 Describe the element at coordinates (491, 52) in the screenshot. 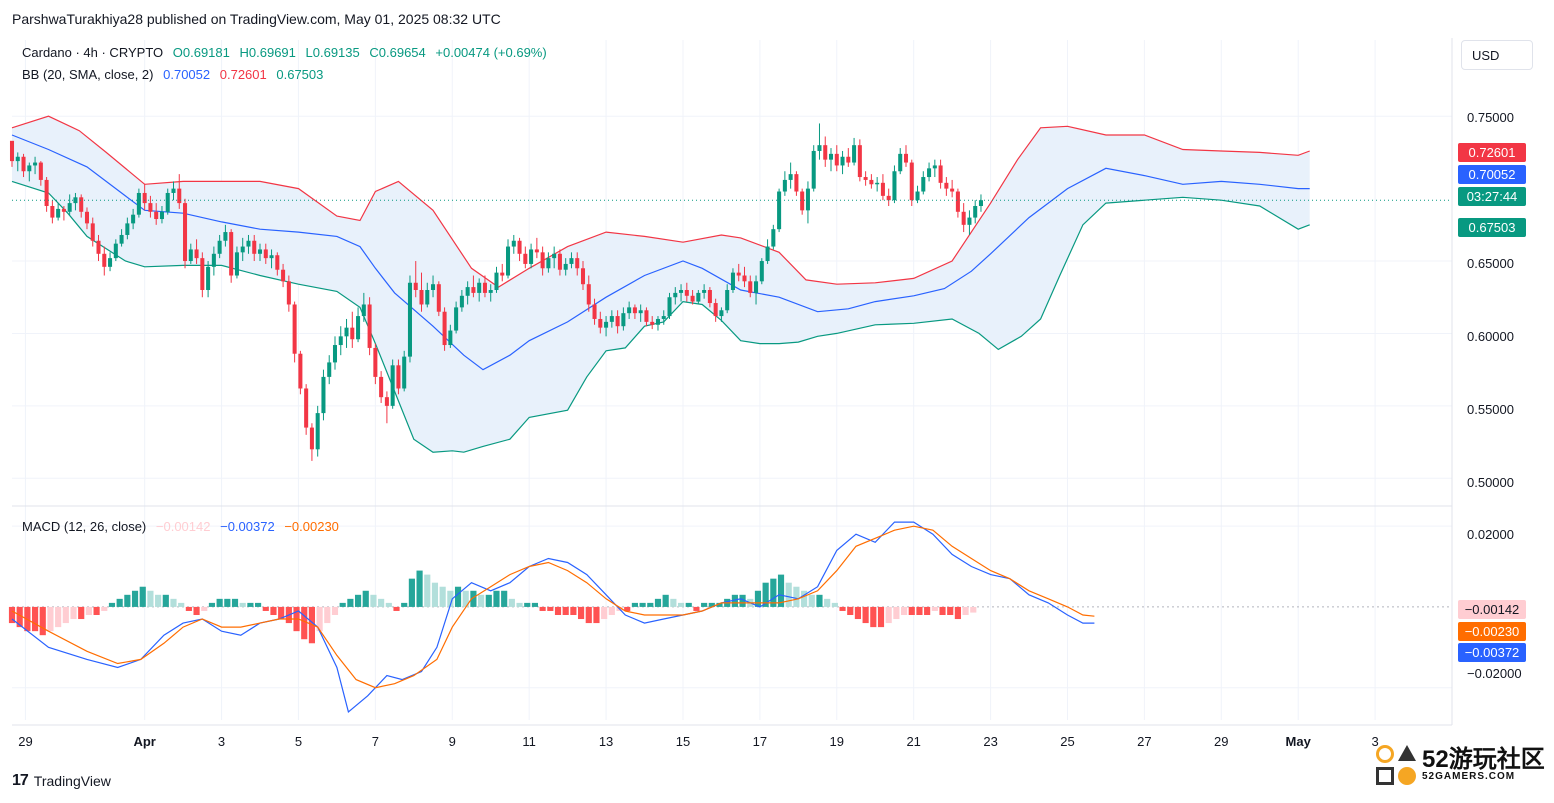

I see `change-value: +0.00474 (+0.69%)` at that location.